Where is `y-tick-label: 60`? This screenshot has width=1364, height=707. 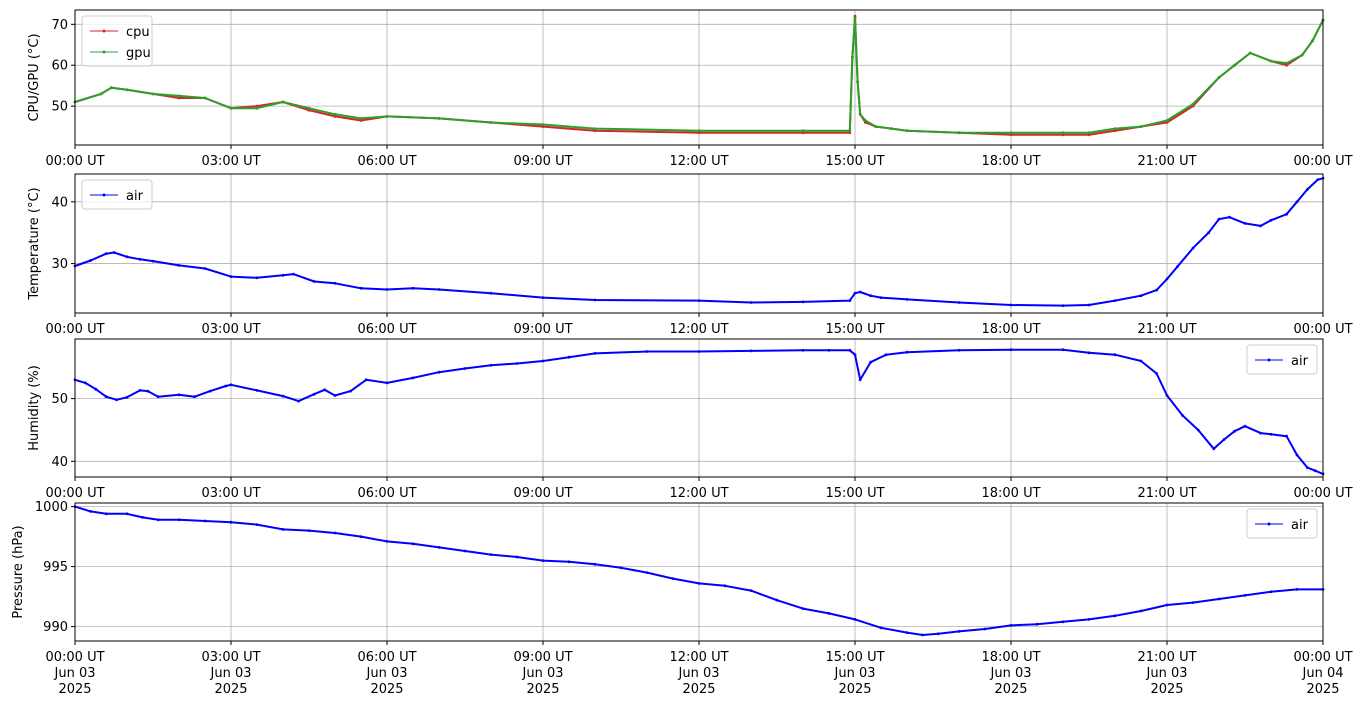 y-tick-label: 60 is located at coordinates (59, 66).